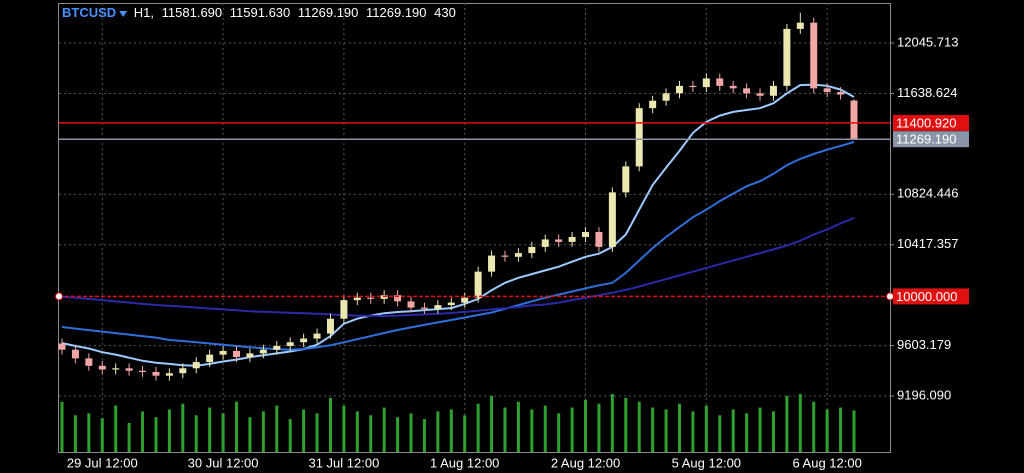 Image resolution: width=1024 pixels, height=473 pixels. I want to click on x-tick-label: 1 Aug 12:00, so click(464, 462).